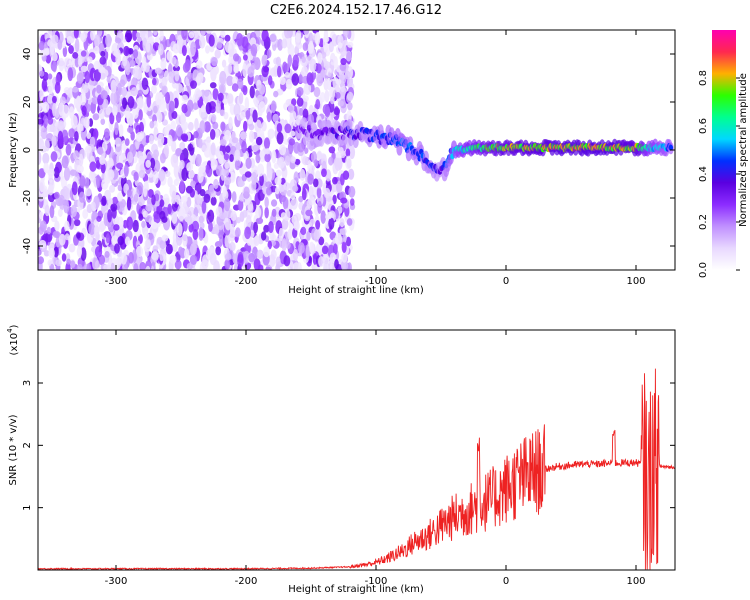  I want to click on colorbar-tick-label: 0.0, so click(703, 270).